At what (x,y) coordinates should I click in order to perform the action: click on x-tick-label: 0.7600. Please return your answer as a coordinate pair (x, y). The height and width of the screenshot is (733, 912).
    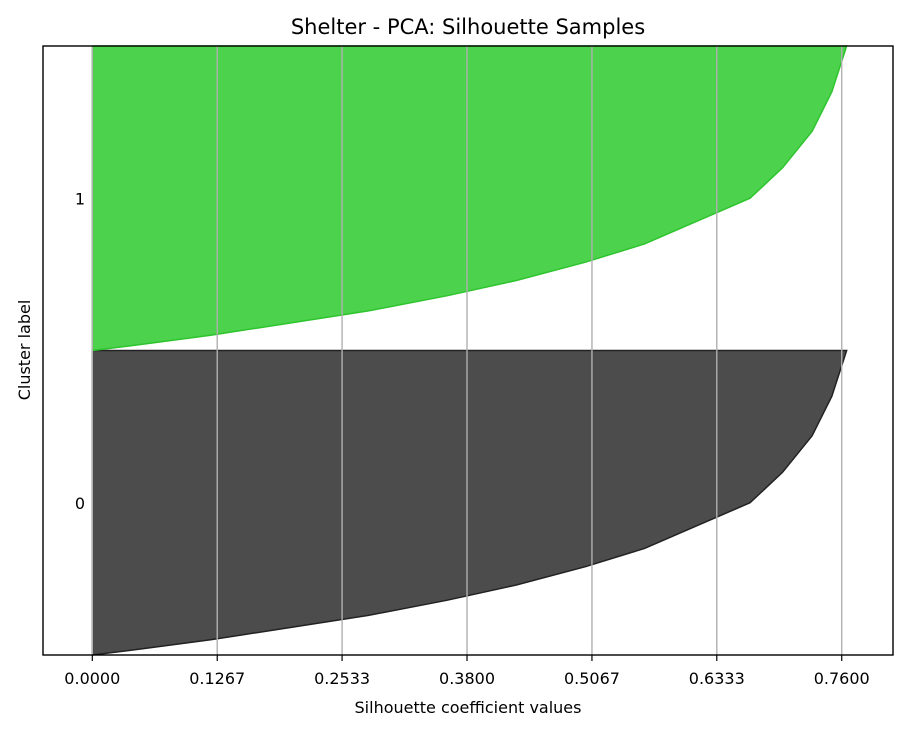
    Looking at the image, I should click on (842, 678).